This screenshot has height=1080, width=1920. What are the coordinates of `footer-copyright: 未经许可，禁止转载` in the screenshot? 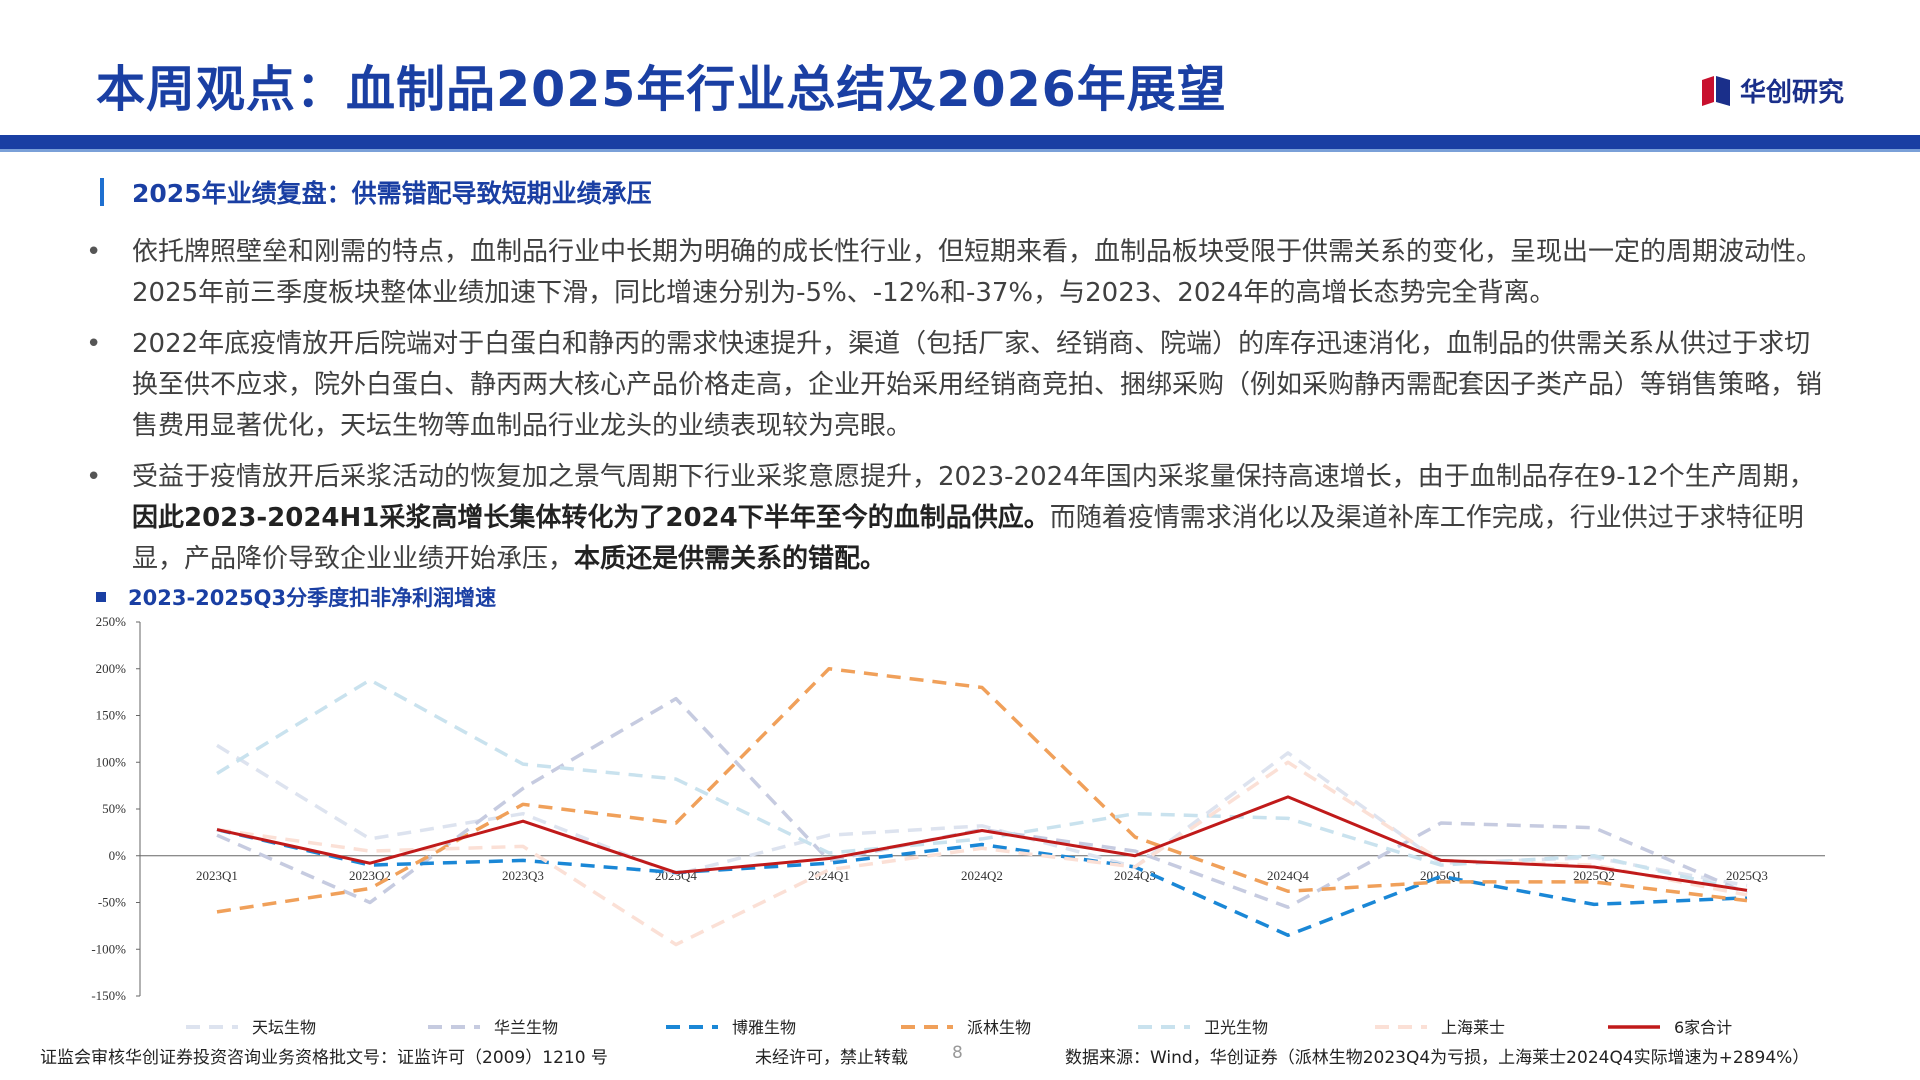 It's located at (831, 1058).